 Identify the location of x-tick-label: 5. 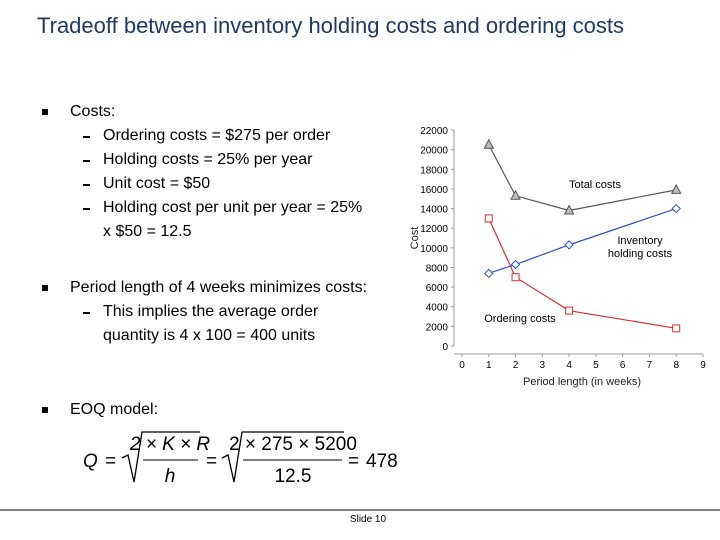
(596, 365).